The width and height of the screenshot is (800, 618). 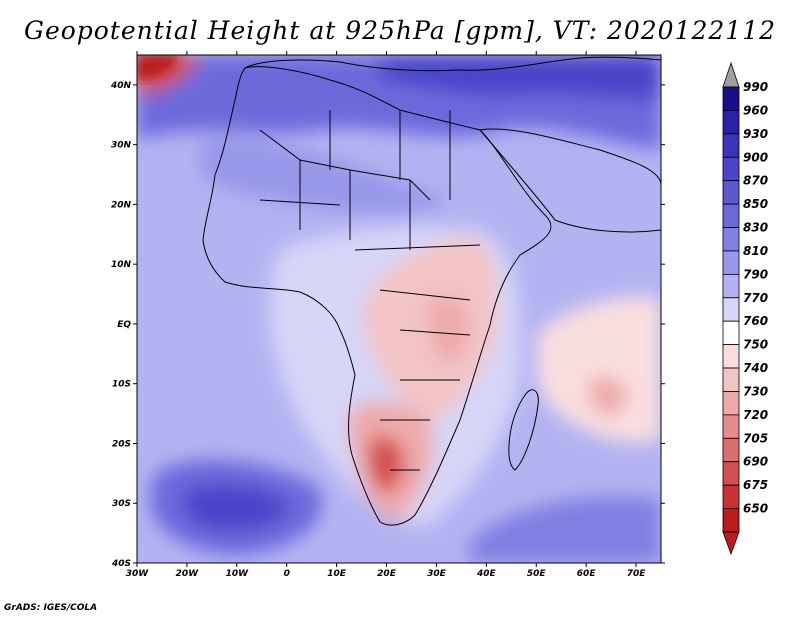 I want to click on lon-tick-label: 10E, so click(x=337, y=574).